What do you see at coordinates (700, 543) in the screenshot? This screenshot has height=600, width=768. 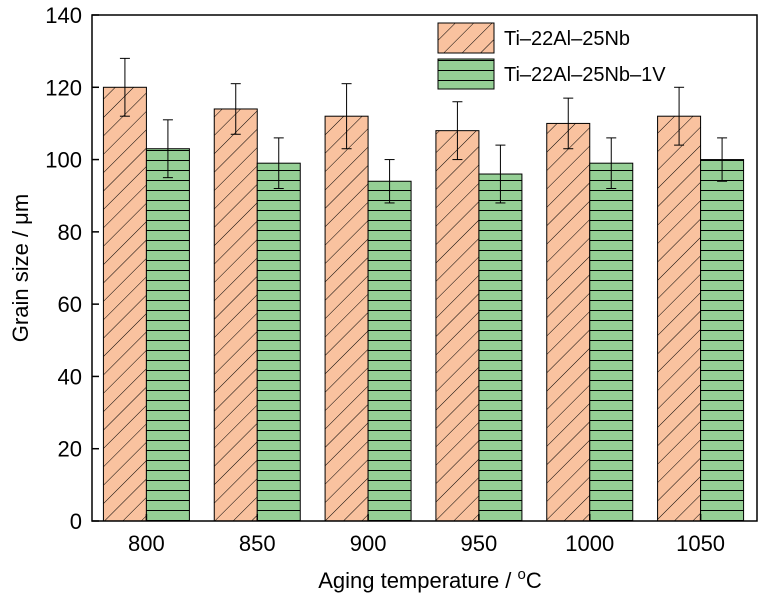 I see `x-tick-label-1050: 1050` at bounding box center [700, 543].